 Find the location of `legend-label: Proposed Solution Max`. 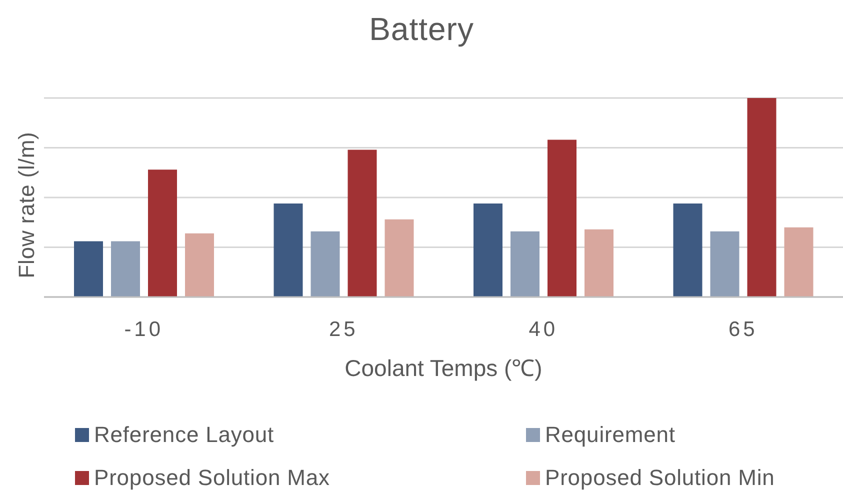

legend-label: Proposed Solution Max is located at coordinates (212, 477).